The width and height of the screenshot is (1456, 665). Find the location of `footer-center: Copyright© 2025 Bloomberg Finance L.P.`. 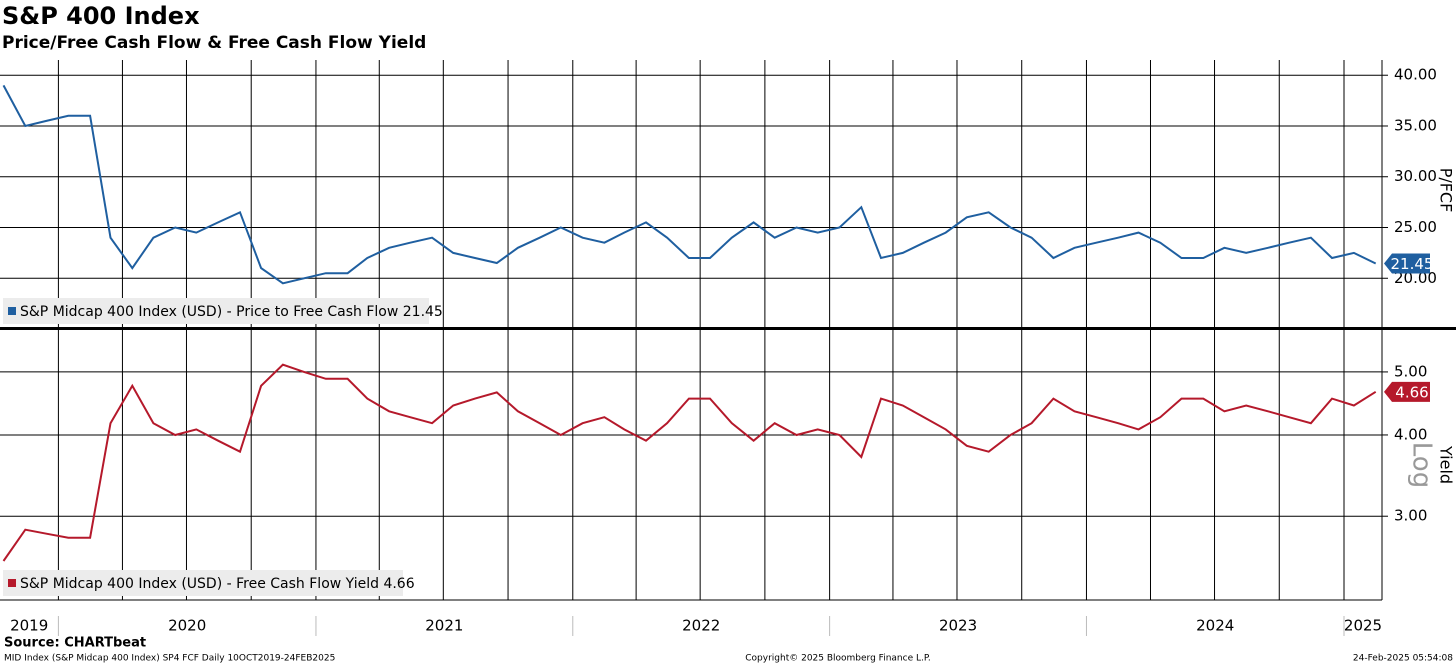

footer-center: Copyright© 2025 Bloomberg Finance L.P. is located at coordinates (837, 659).